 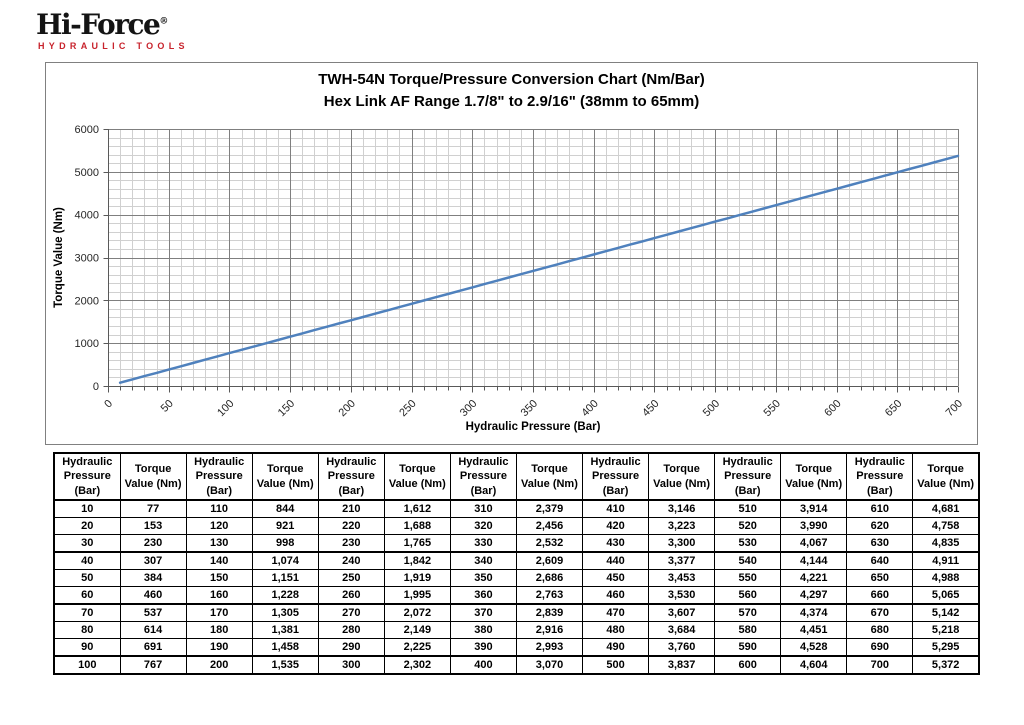 What do you see at coordinates (814, 595) in the screenshot?
I see `torque-cell: 4,297` at bounding box center [814, 595].